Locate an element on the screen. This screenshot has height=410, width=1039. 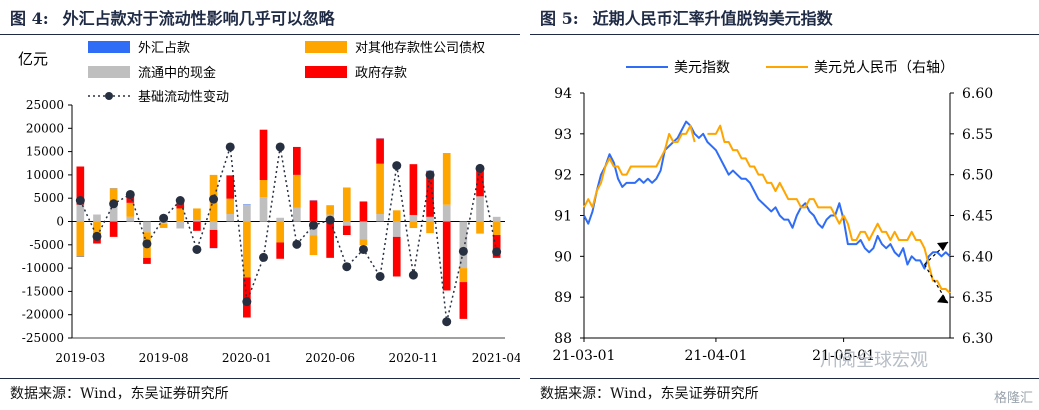
figure-4-top-rule is located at coordinates (260, 34).